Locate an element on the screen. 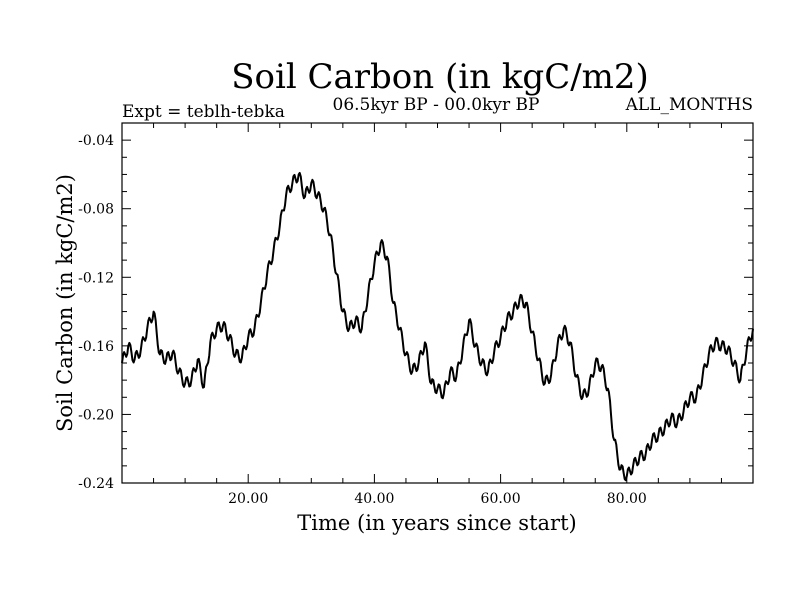 This screenshot has width=800, height=600. y-tick-label: -0.20 is located at coordinates (96, 415).